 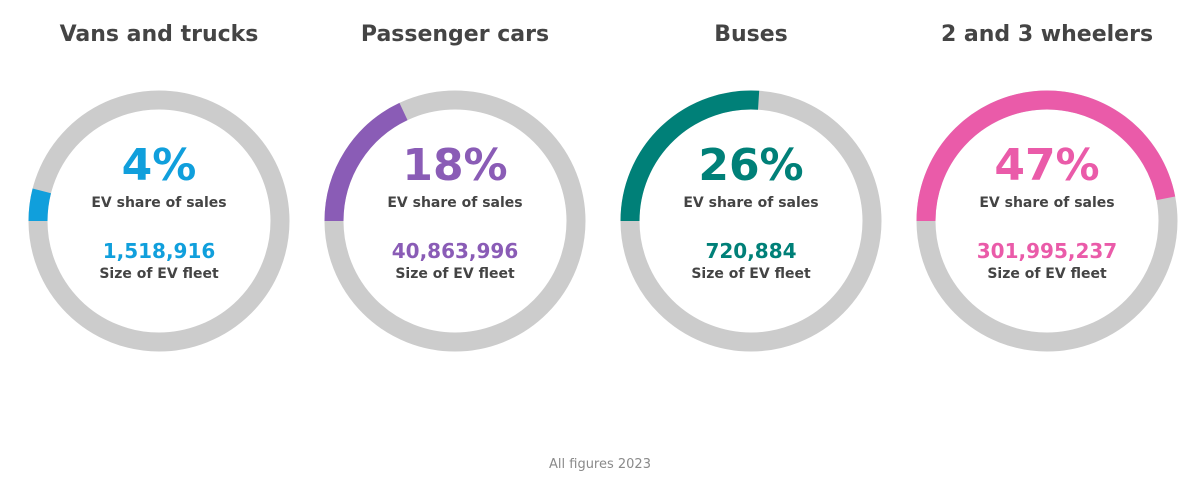 I want to click on share-value: 4%, so click(x=159, y=165).